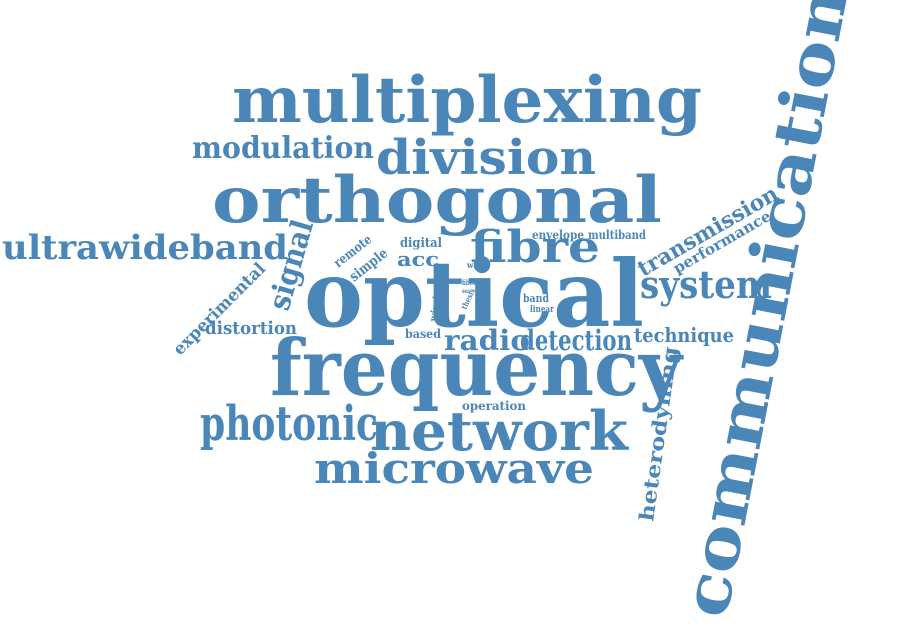  I want to click on word-sea: sea, so click(466, 291).